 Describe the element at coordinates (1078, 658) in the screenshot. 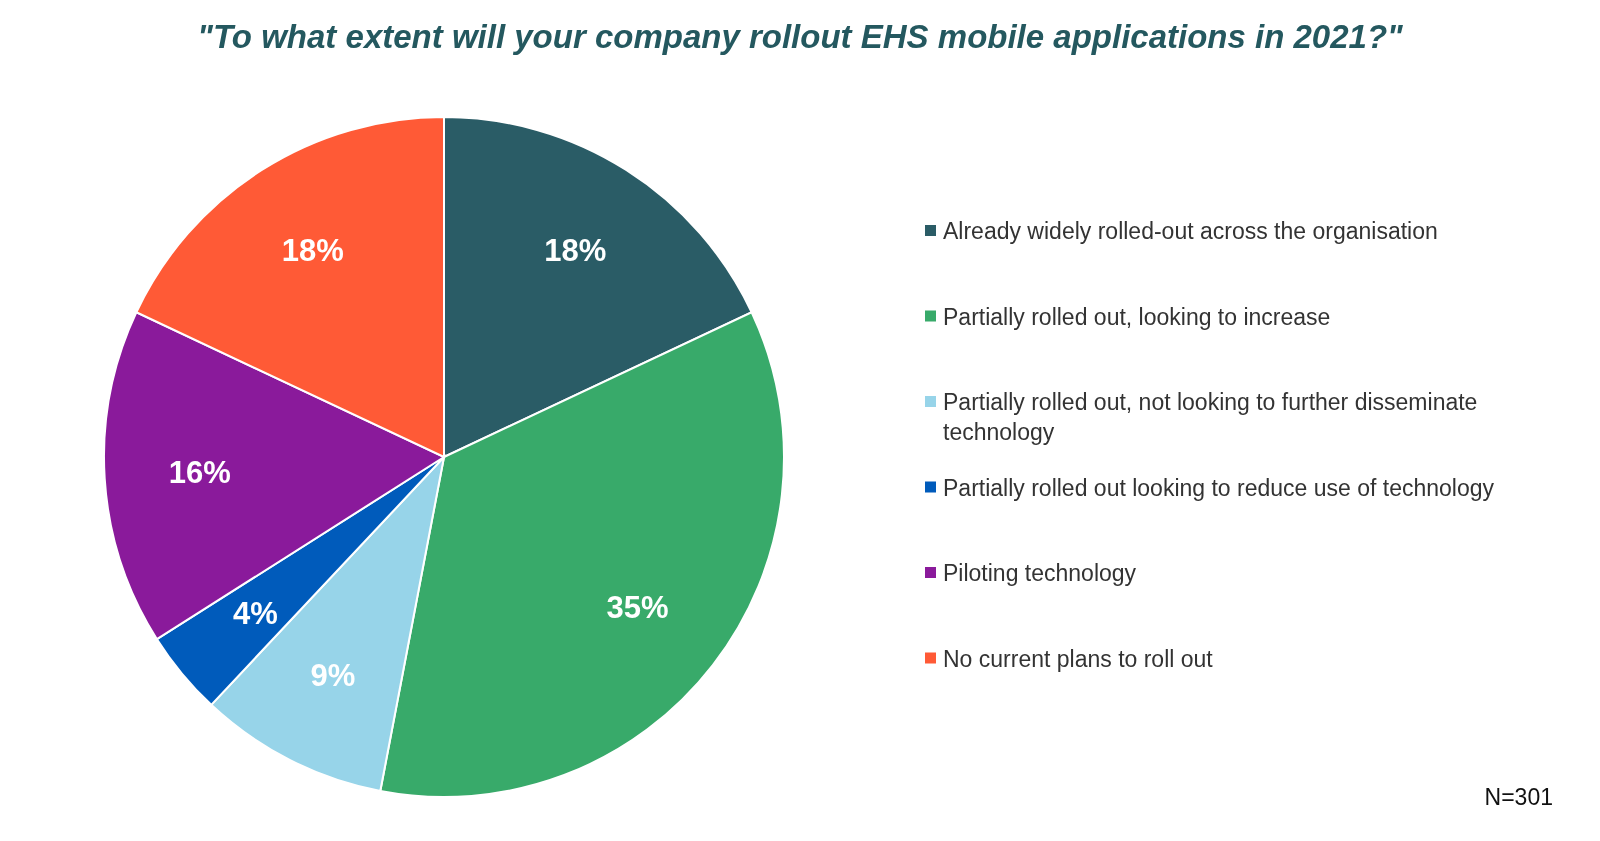

I see `legend-label: No current plans to roll out` at that location.